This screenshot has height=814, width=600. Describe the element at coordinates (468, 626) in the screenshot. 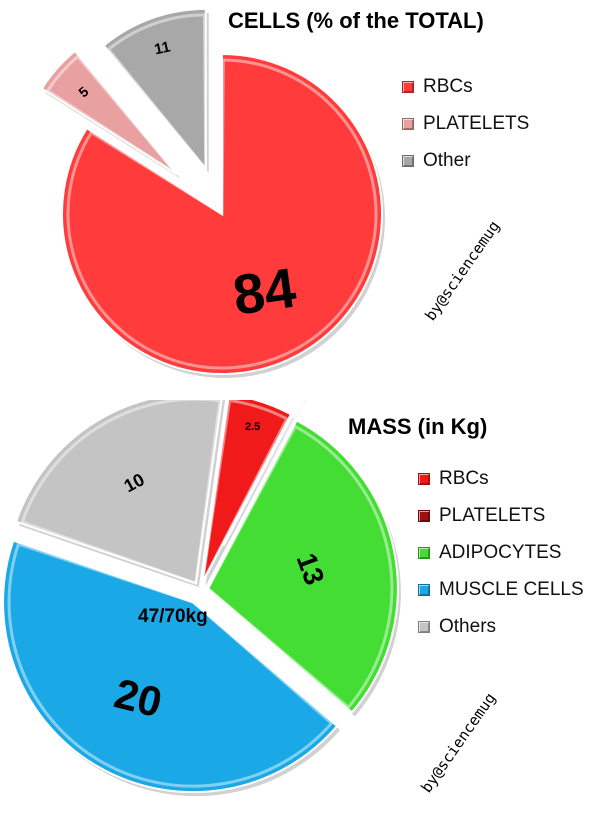

I see `legend-label: Others` at that location.